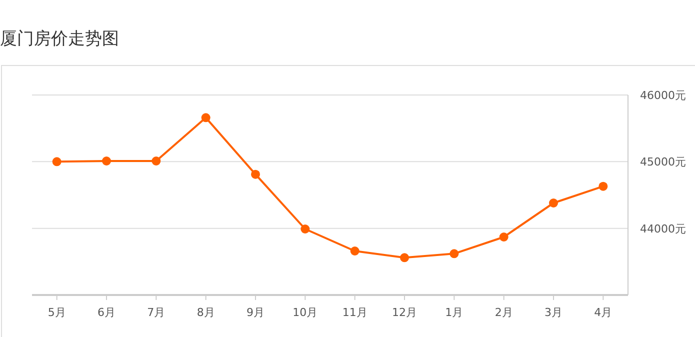 The image size is (695, 337). What do you see at coordinates (503, 312) in the screenshot?
I see `x-tick-label: 2月` at bounding box center [503, 312].